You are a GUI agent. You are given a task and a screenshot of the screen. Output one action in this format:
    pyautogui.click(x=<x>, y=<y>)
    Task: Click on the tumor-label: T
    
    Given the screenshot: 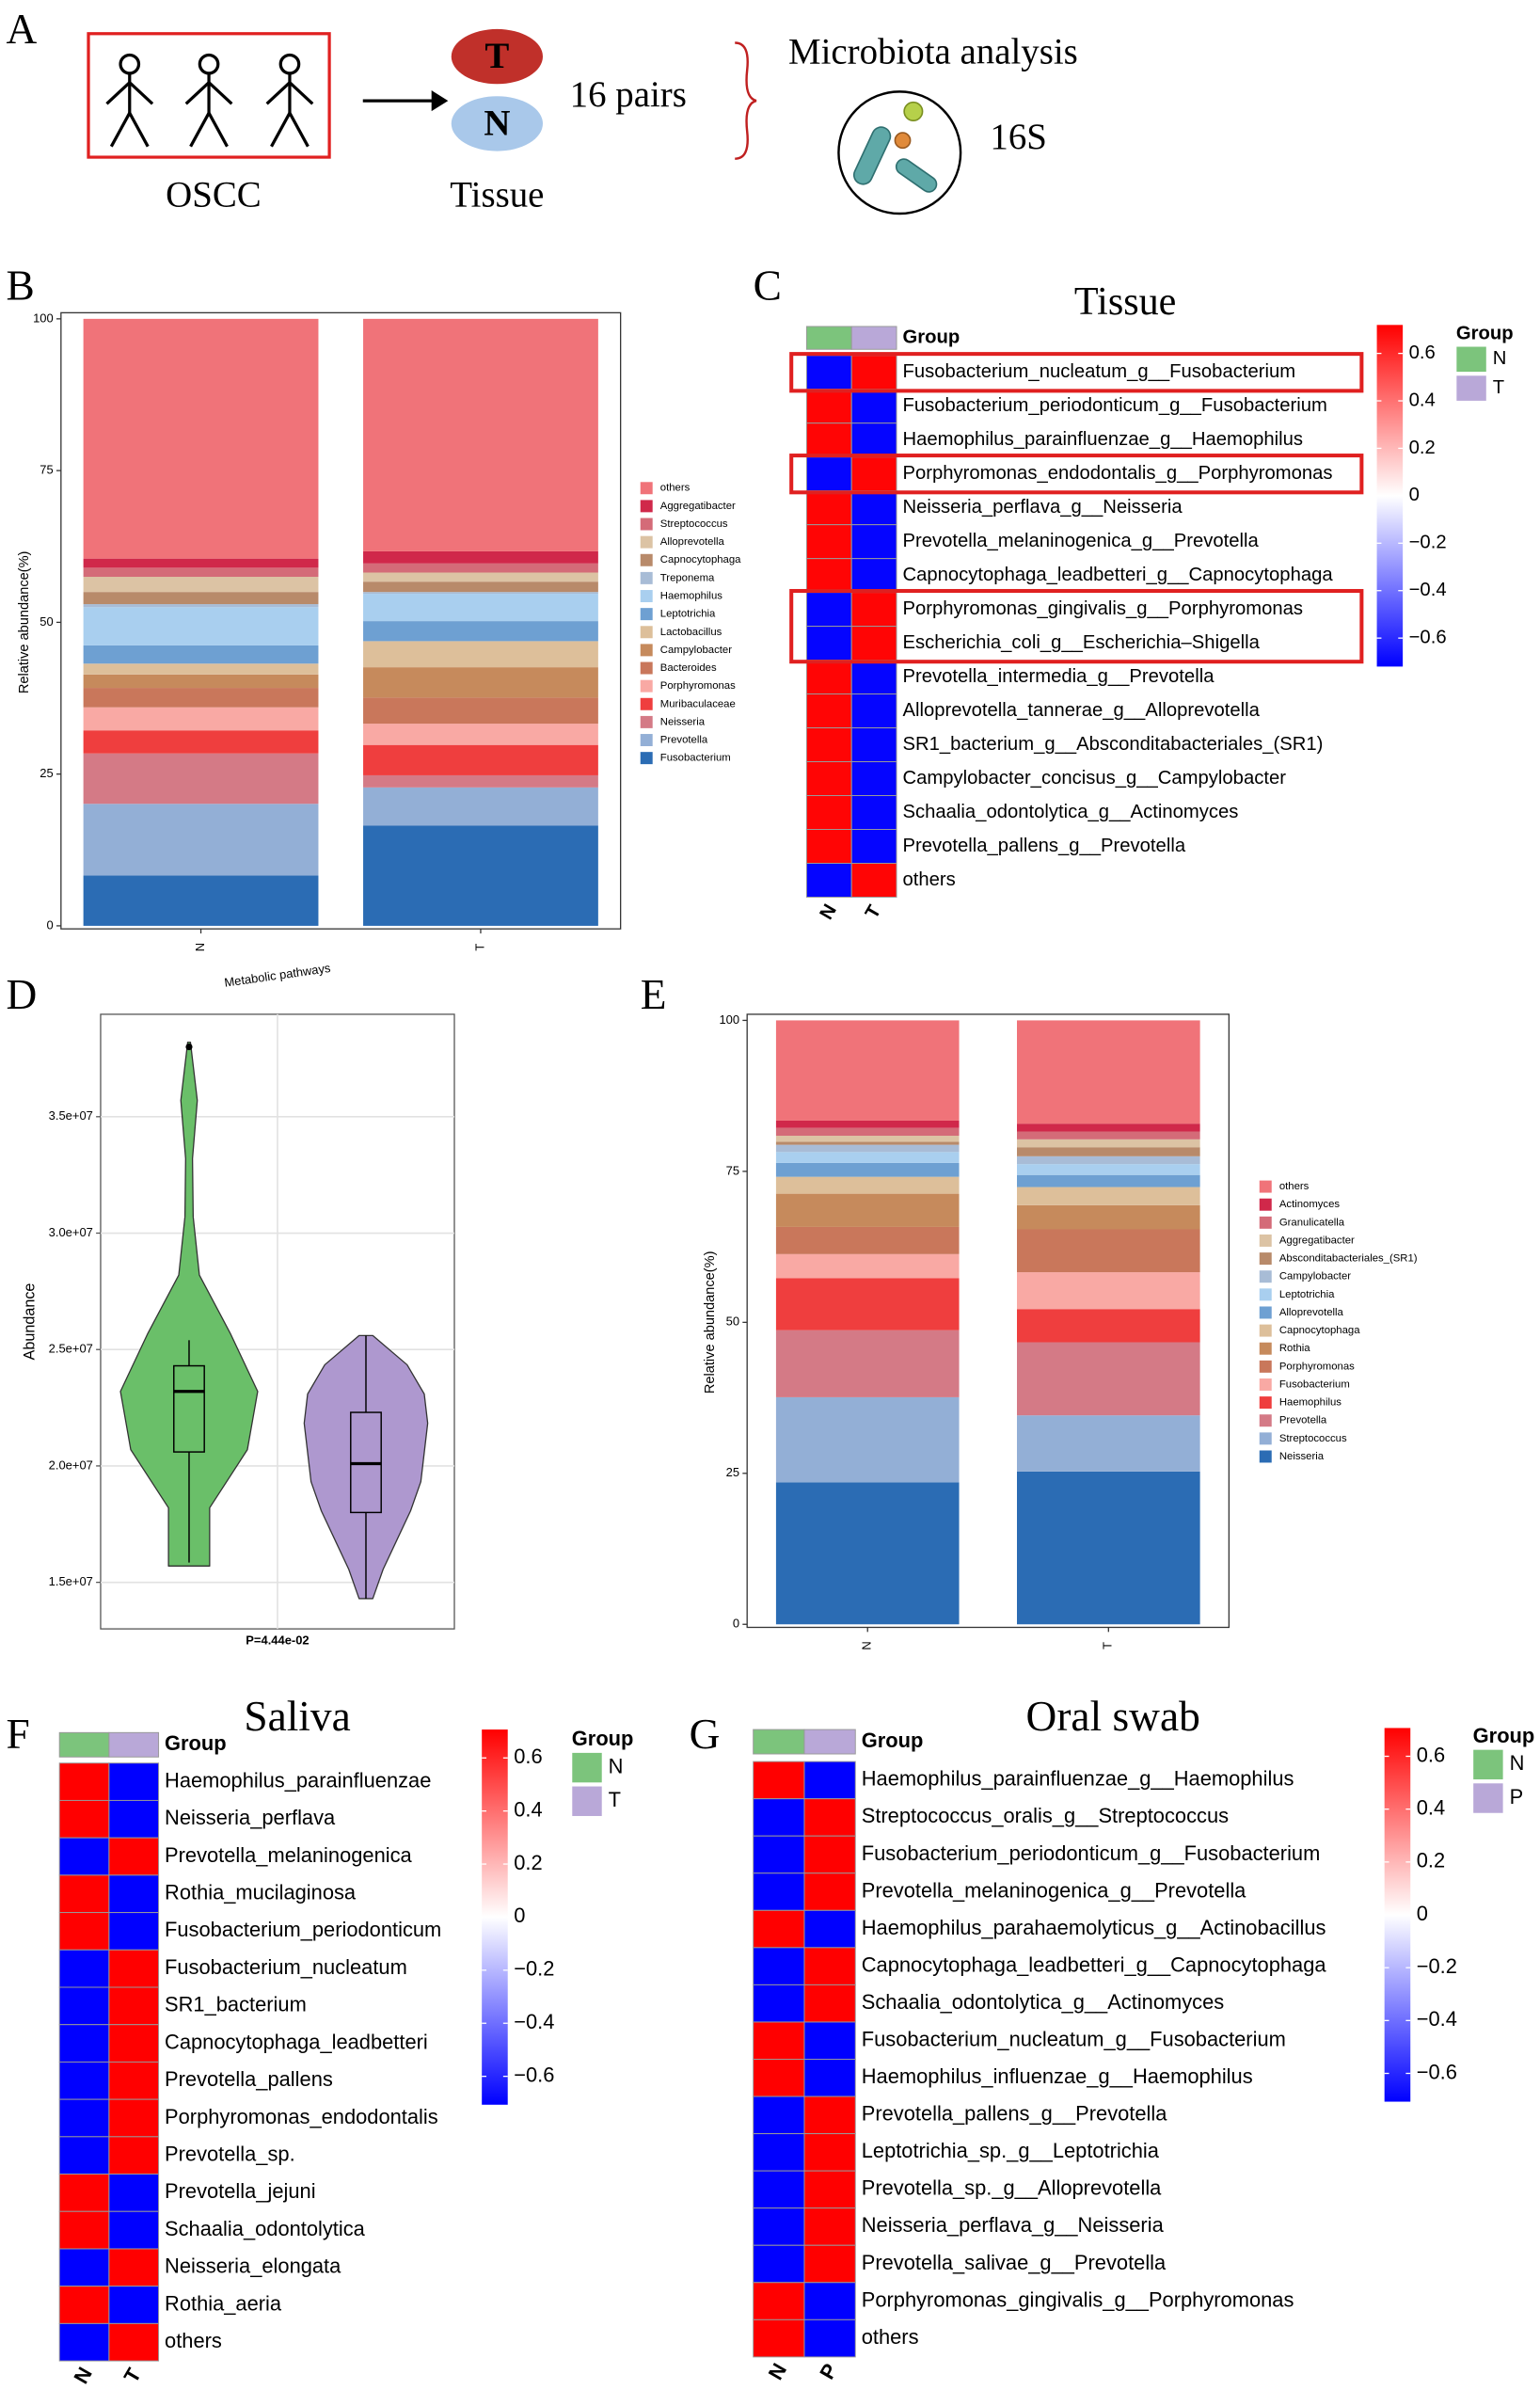 What is the action you would take?
    pyautogui.click(x=496, y=56)
    